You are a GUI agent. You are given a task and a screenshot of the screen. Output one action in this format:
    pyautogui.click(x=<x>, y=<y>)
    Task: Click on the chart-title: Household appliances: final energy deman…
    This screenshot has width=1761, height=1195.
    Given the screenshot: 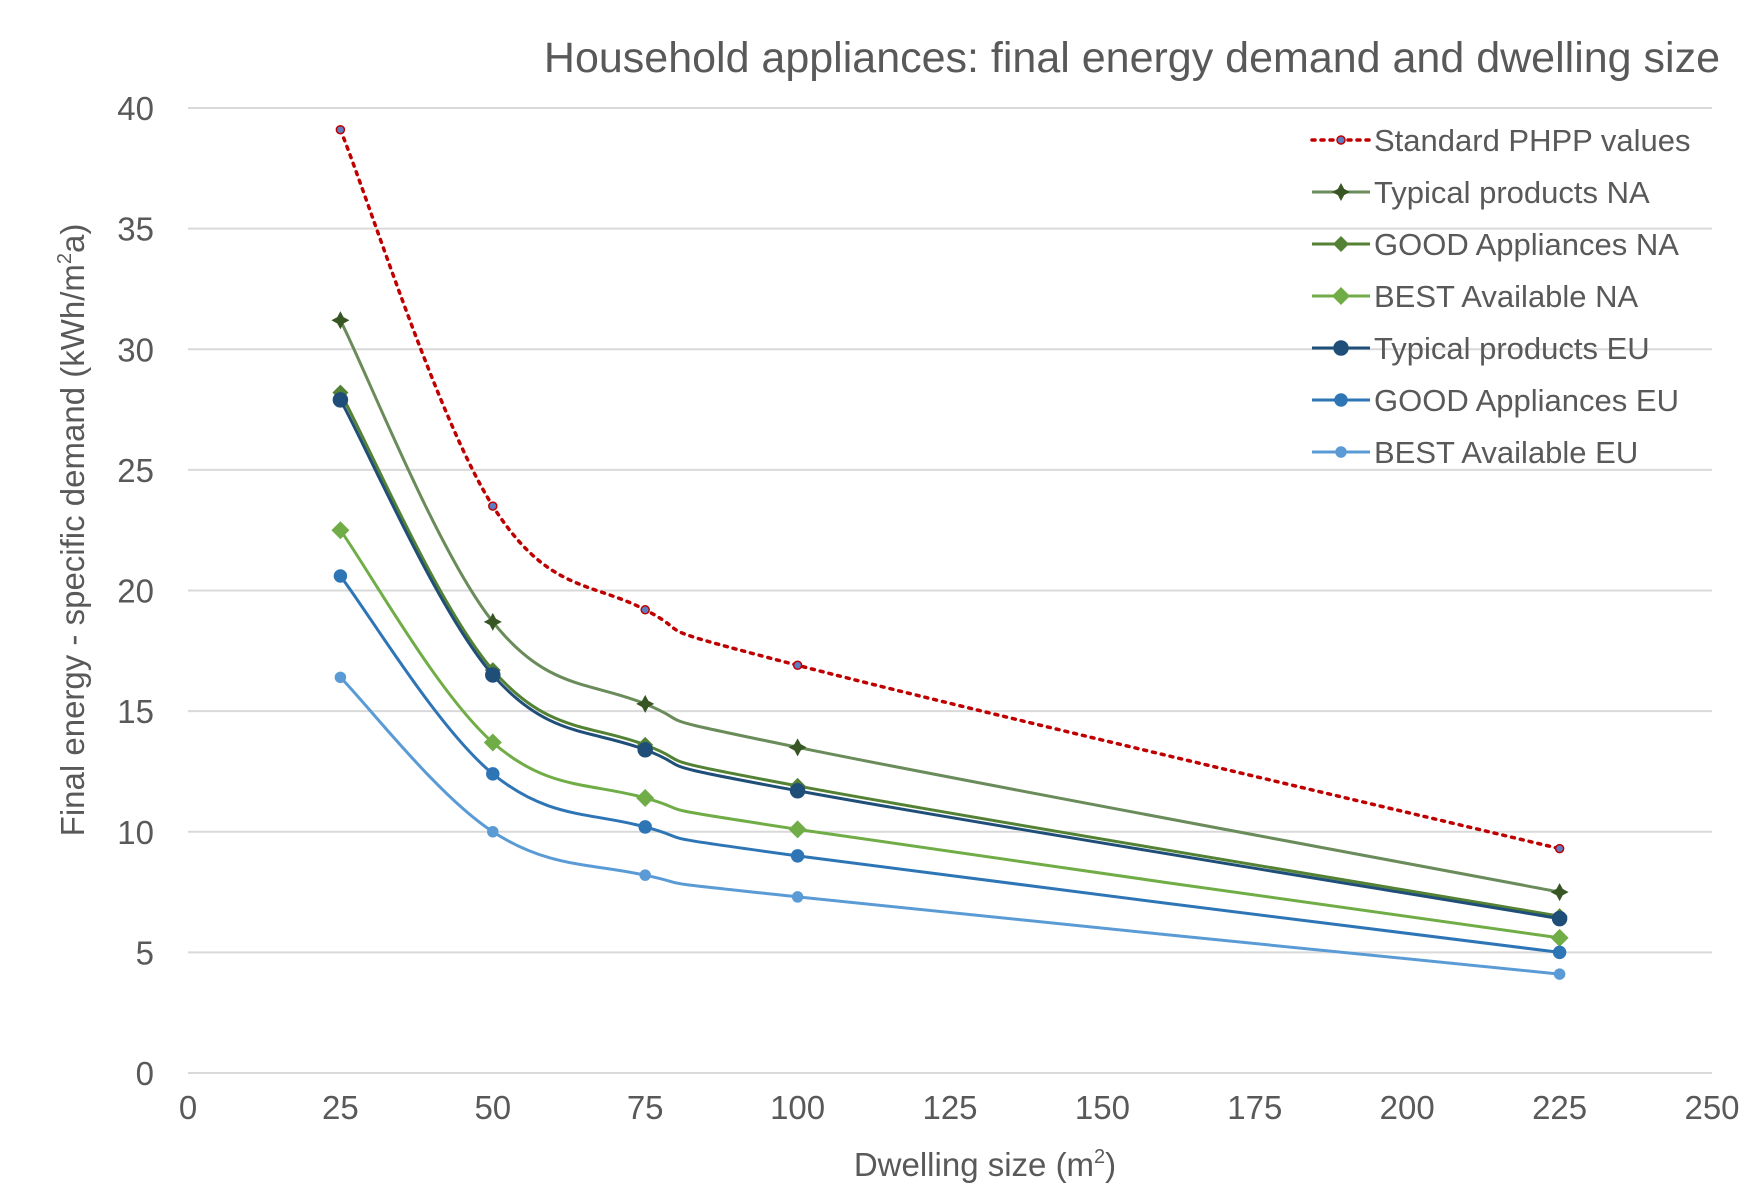 What is the action you would take?
    pyautogui.click(x=1132, y=58)
    